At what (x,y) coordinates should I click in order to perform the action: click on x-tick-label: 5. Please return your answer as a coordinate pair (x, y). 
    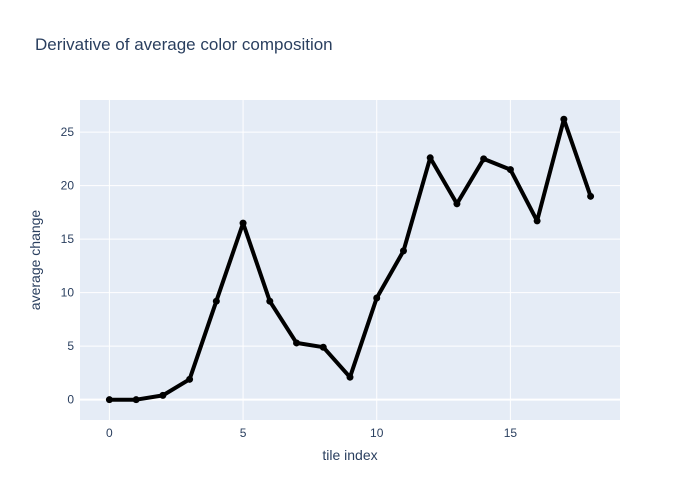
    Looking at the image, I should click on (243, 433).